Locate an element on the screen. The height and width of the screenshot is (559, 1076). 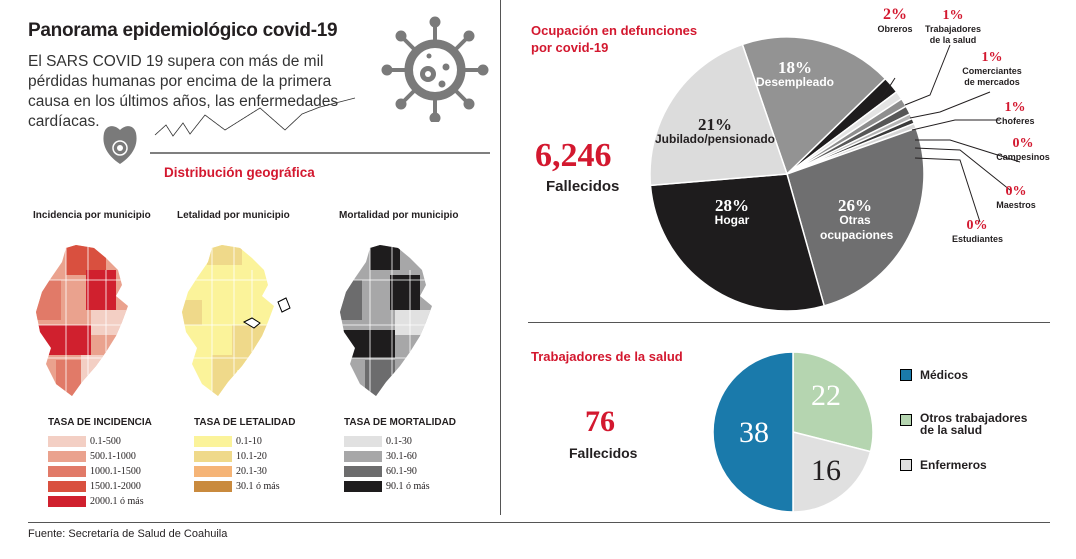
legend-label: 2000.1 ó más is located at coordinates (117, 501).